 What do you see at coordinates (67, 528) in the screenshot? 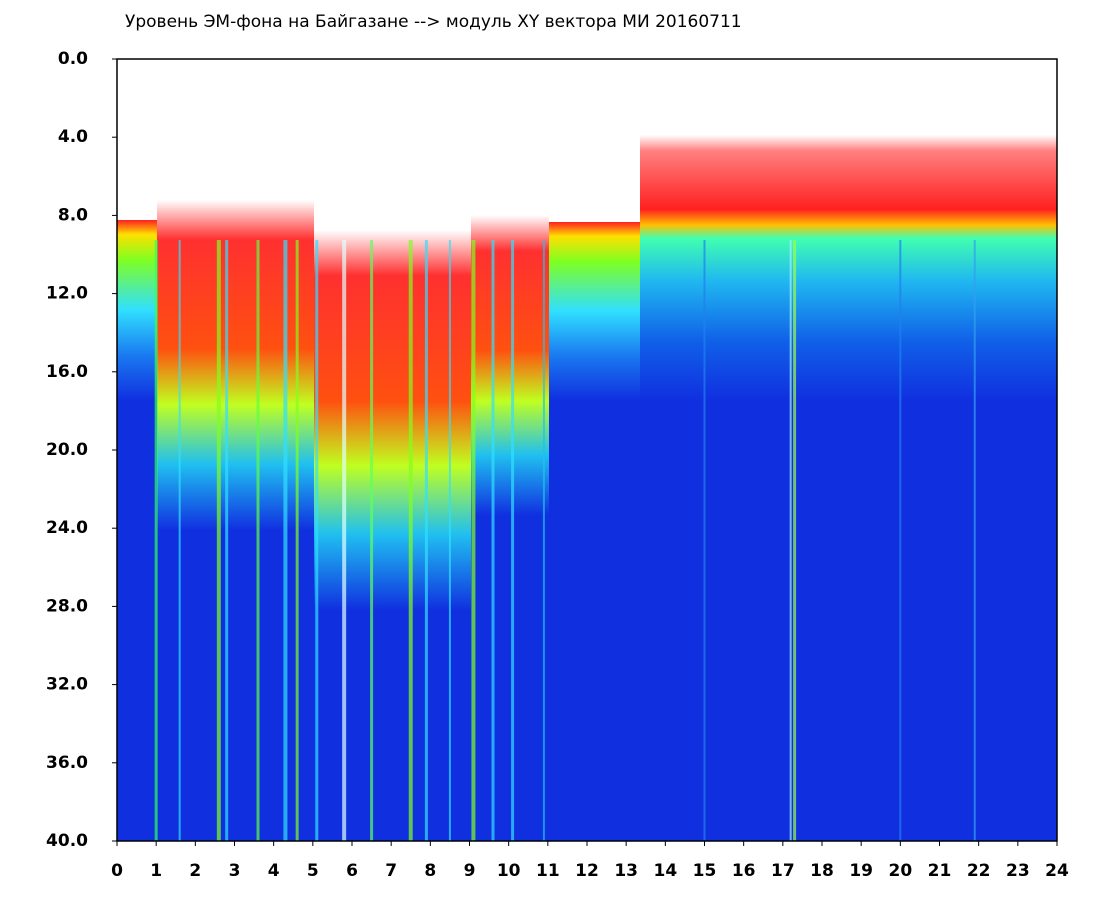
I see `y-tick-label: 24.0` at bounding box center [67, 528].